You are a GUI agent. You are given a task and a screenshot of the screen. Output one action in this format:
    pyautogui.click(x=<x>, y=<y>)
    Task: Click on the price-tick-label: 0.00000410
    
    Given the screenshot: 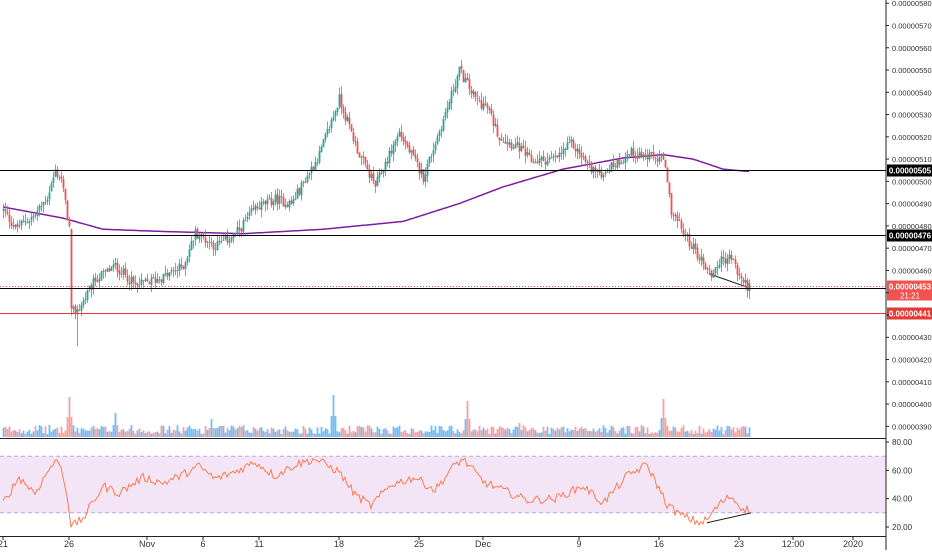 What is the action you would take?
    pyautogui.click(x=912, y=382)
    